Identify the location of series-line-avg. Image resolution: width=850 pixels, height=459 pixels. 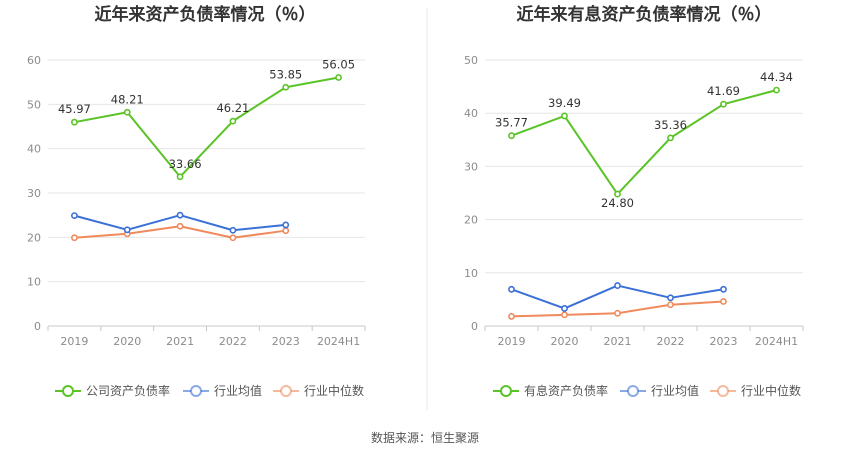
(617, 297).